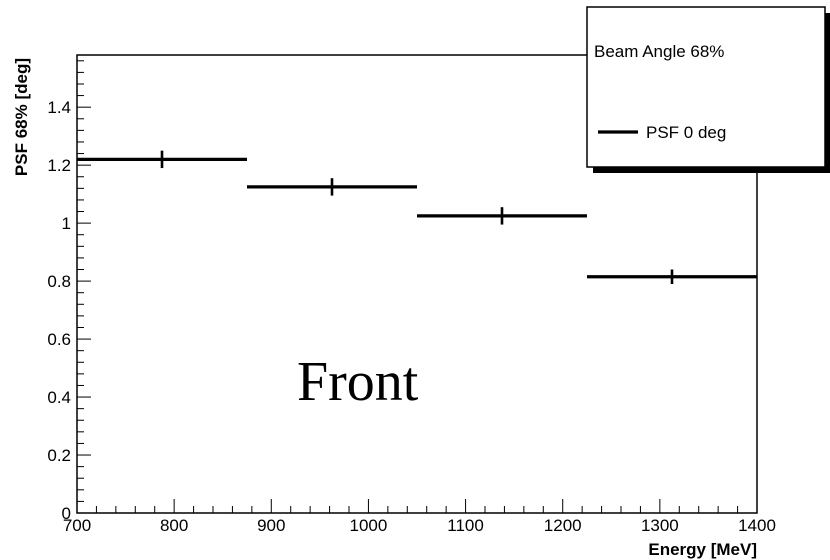 The width and height of the screenshot is (830, 560). Describe the element at coordinates (706, 87) in the screenshot. I see `legend-box` at that location.